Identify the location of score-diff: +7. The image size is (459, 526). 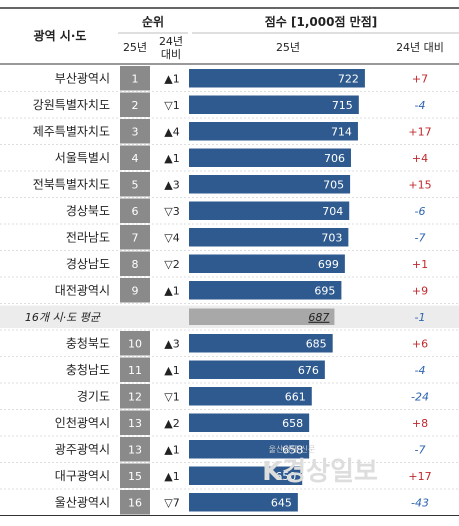
(420, 78).